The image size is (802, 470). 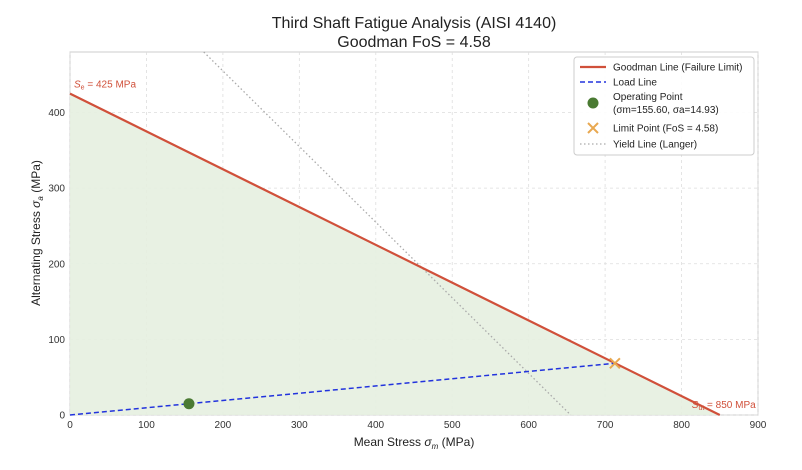 What do you see at coordinates (593, 128) in the screenshot?
I see `legend-limit-swatch-b` at bounding box center [593, 128].